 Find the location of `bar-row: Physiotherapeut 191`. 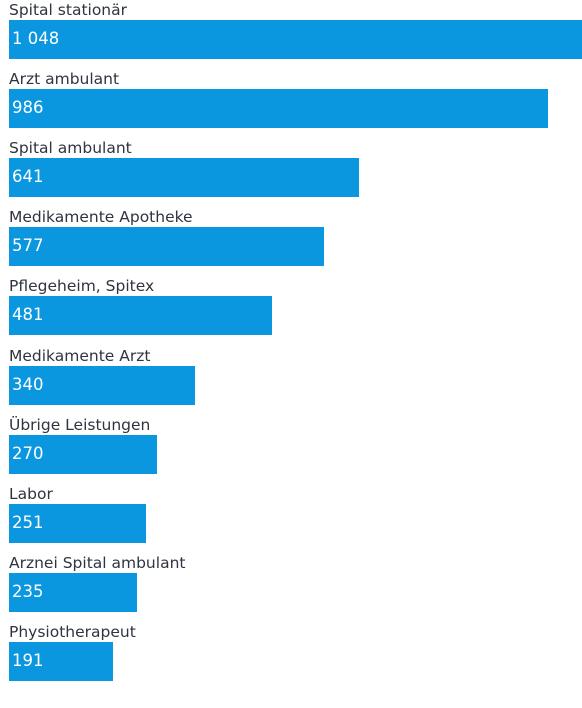

bar-row: Physiotherapeut 191 is located at coordinates (295, 656).